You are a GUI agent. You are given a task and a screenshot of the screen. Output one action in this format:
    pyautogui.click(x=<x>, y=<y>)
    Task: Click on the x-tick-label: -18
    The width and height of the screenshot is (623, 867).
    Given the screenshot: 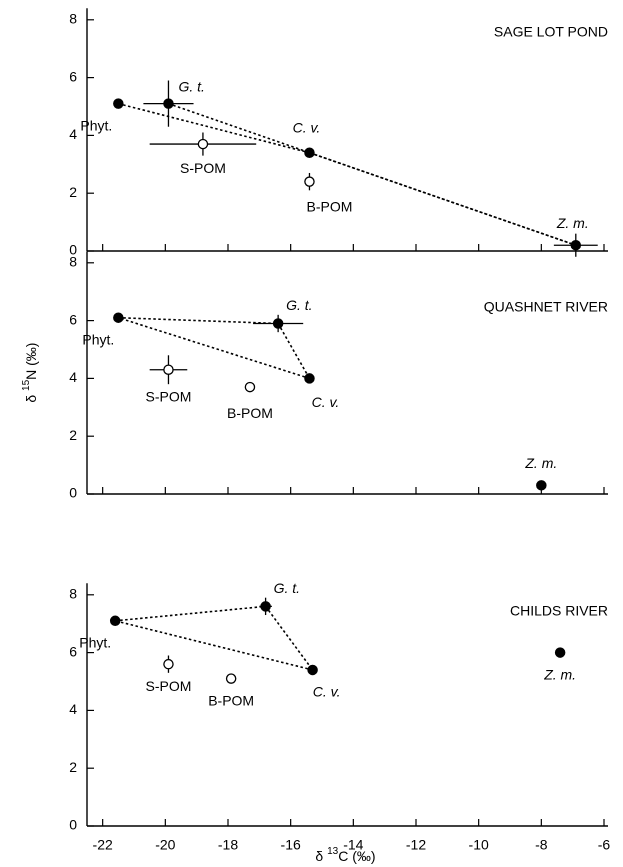 What is the action you would take?
    pyautogui.click(x=228, y=845)
    